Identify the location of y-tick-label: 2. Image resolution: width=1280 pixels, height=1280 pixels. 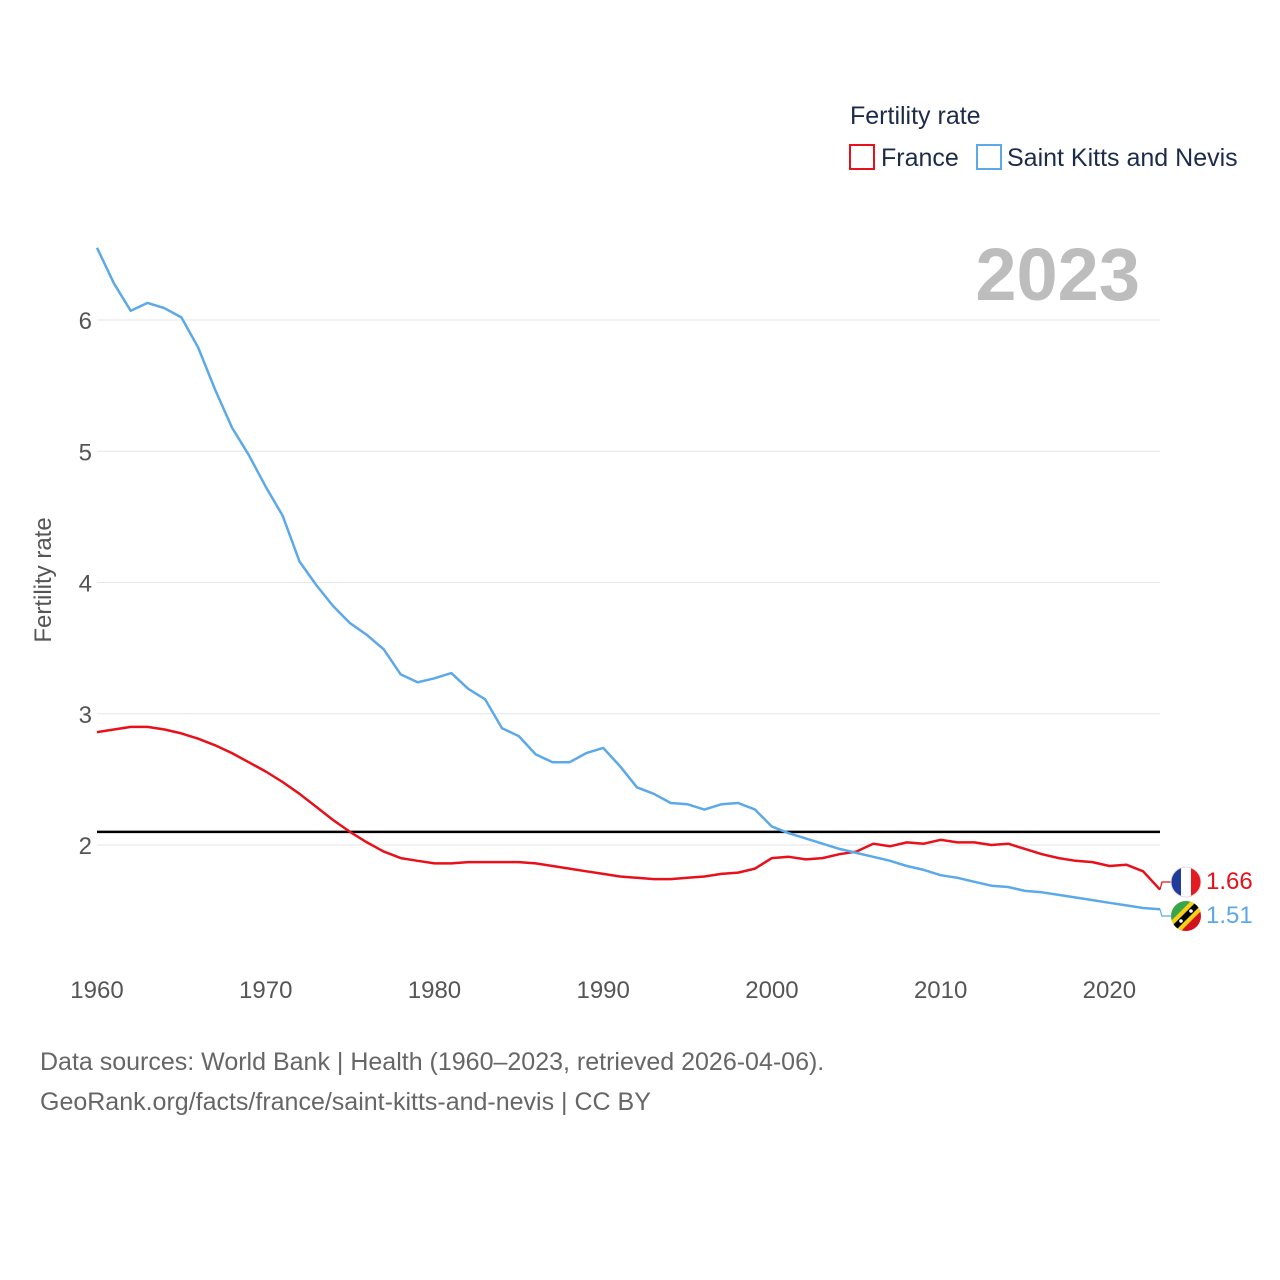
(85, 846).